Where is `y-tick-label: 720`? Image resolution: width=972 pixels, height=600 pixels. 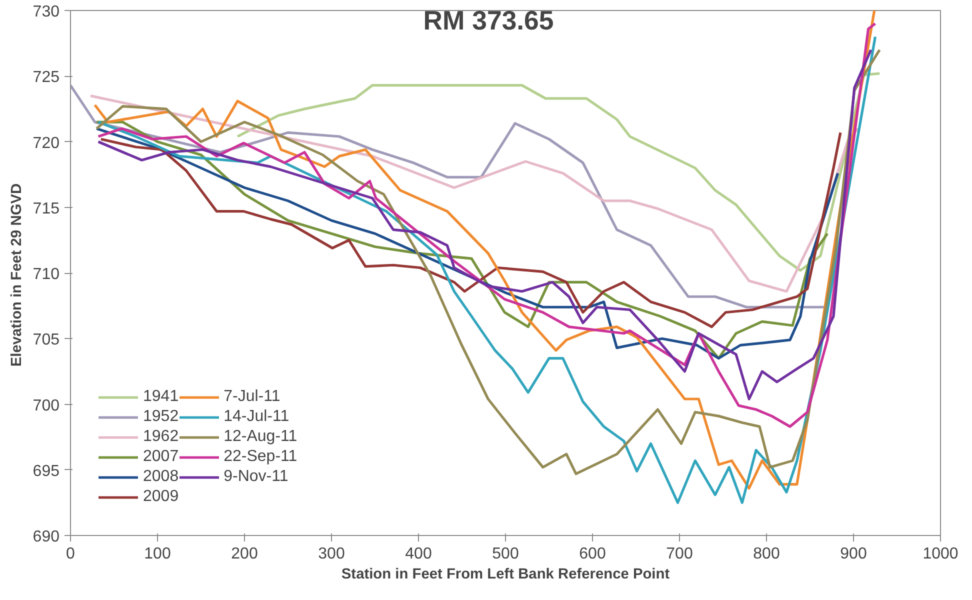 y-tick-label: 720 is located at coordinates (46, 143).